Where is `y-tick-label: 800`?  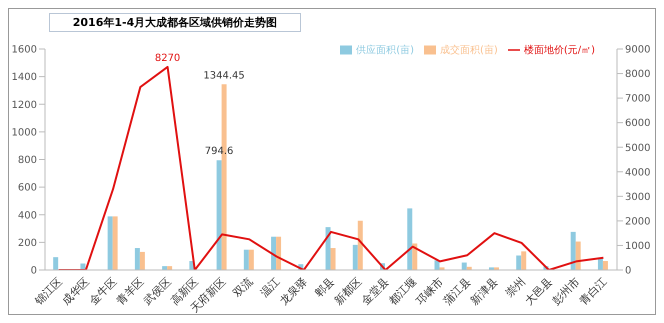
y-tick-label: 800 is located at coordinates (27, 160).